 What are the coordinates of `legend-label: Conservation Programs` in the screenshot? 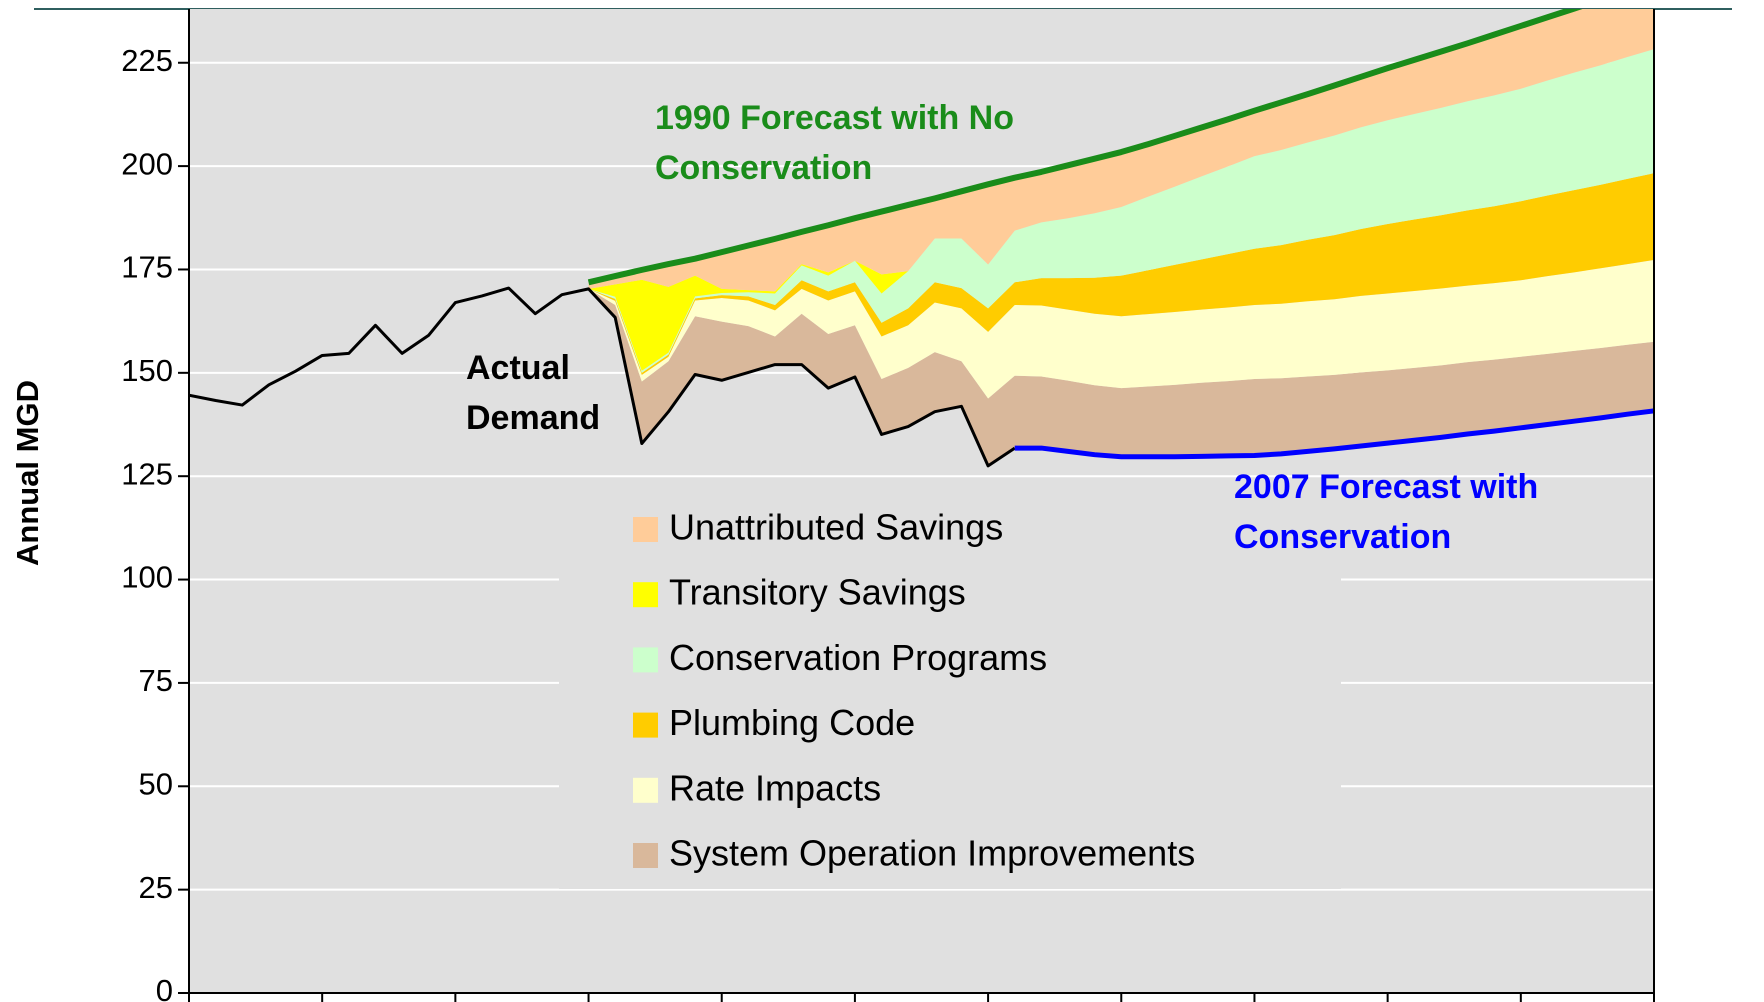 It's located at (858, 657).